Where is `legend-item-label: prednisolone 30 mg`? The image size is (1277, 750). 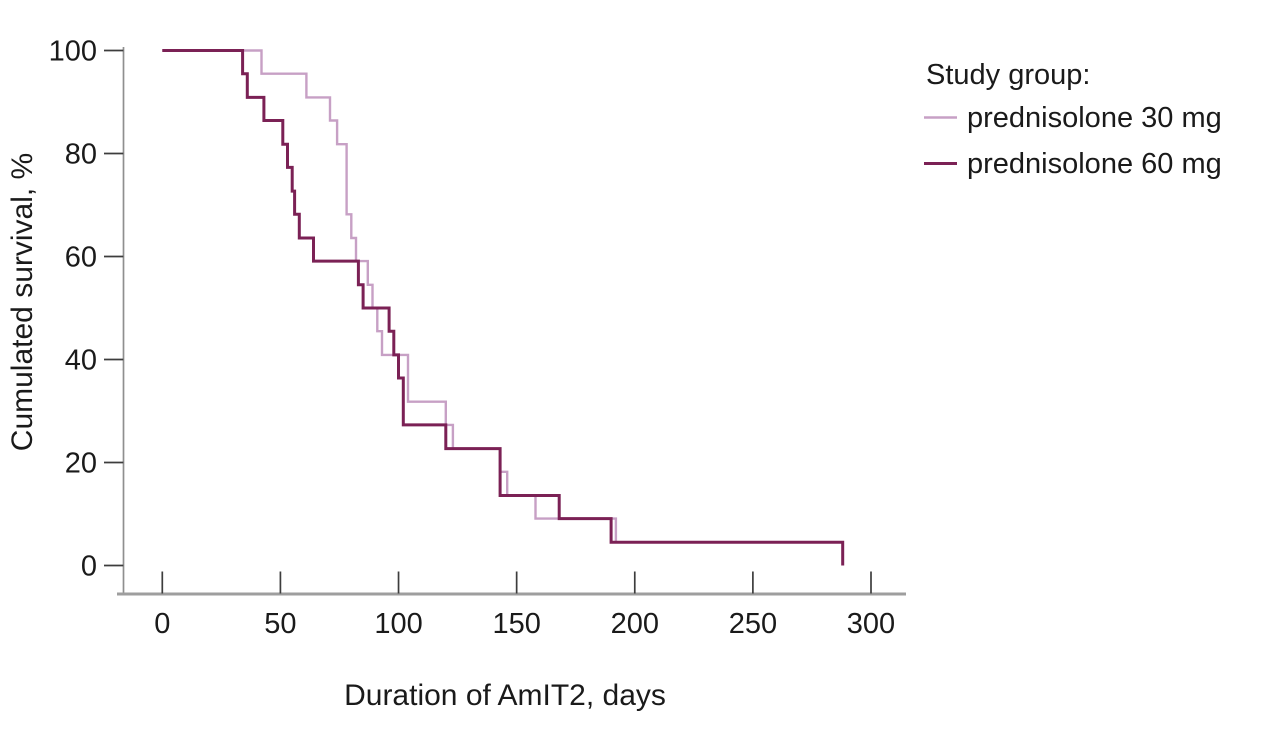 legend-item-label: prednisolone 30 mg is located at coordinates (1094, 118).